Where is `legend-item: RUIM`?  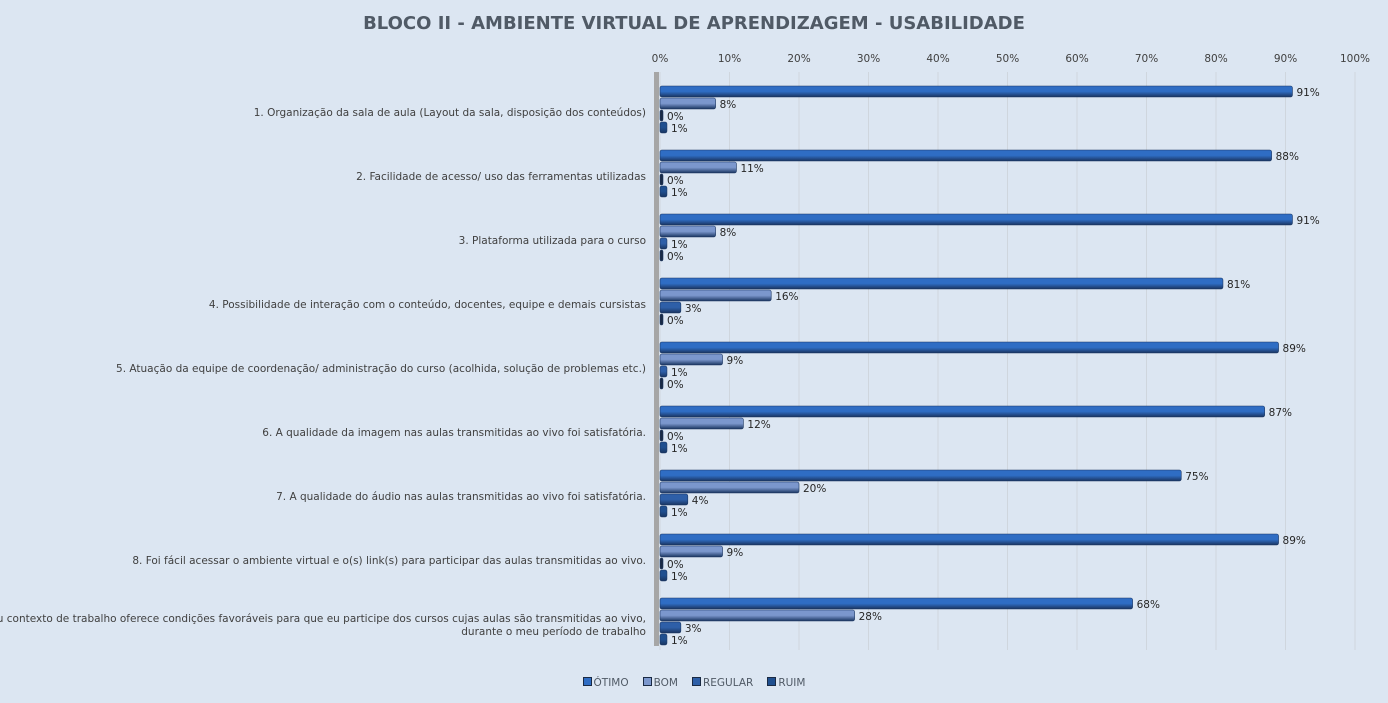
legend-item: RUIM is located at coordinates (786, 683).